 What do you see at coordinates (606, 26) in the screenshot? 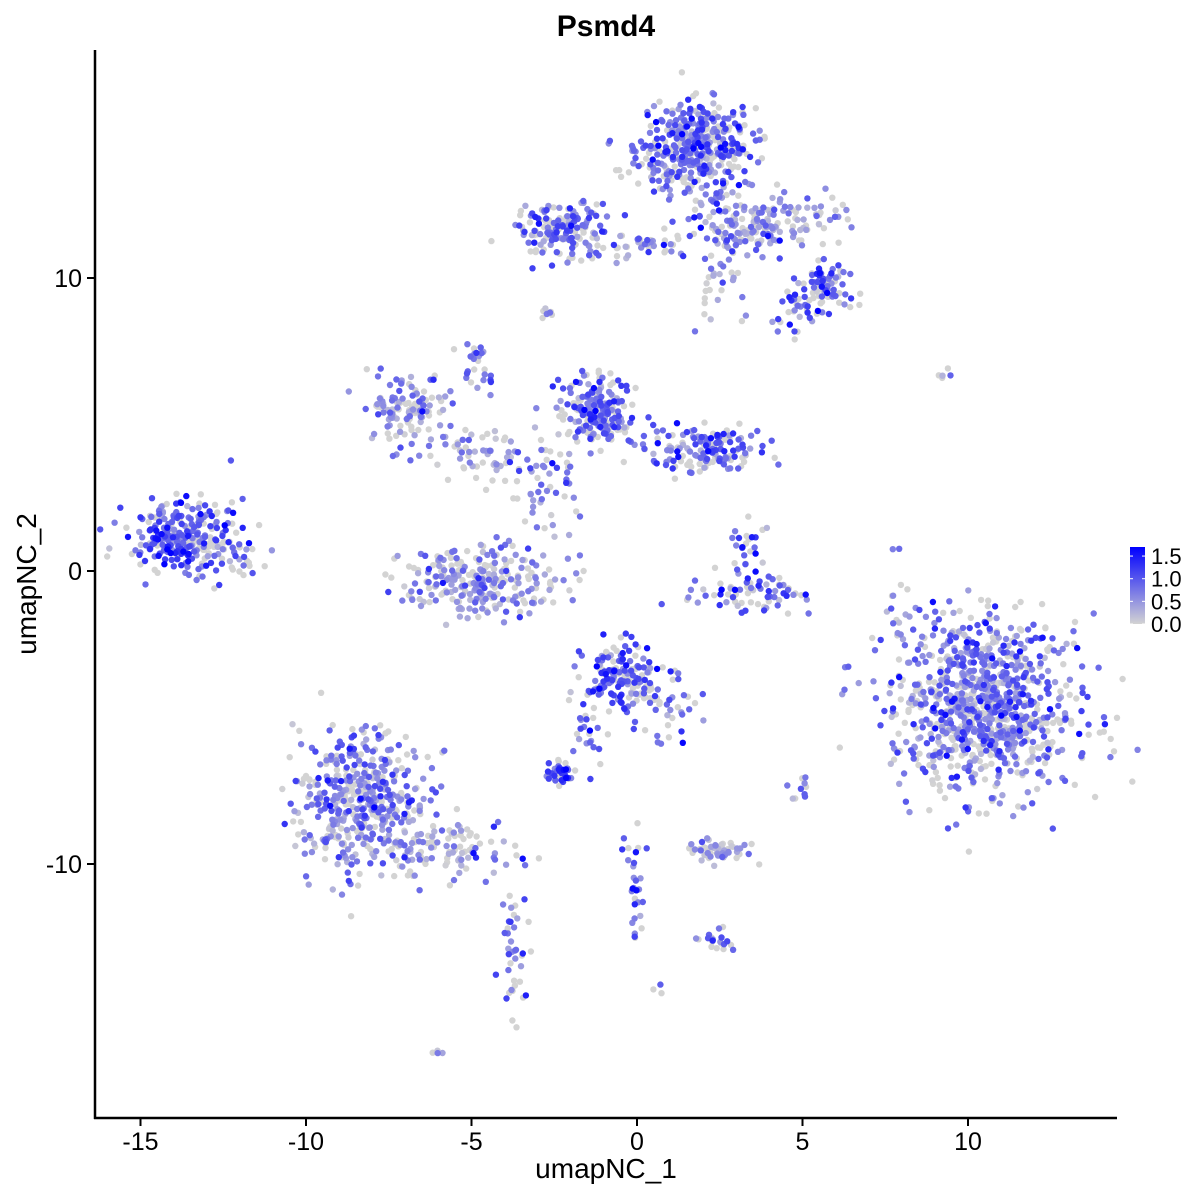
I see `chart-title: Psmd4` at bounding box center [606, 26].